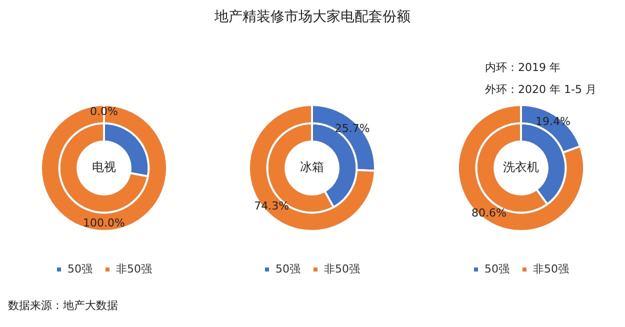 The image size is (625, 327). What do you see at coordinates (521, 167) in the screenshot?
I see `text: 洗衣机` at bounding box center [521, 167].